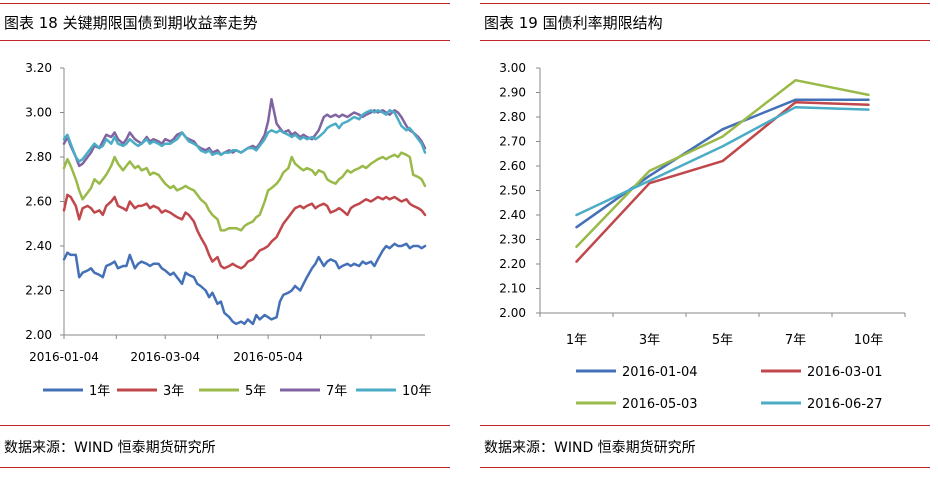 This screenshot has height=480, width=938. I want to click on x-tick-label: 2016-01-04, so click(64, 357).